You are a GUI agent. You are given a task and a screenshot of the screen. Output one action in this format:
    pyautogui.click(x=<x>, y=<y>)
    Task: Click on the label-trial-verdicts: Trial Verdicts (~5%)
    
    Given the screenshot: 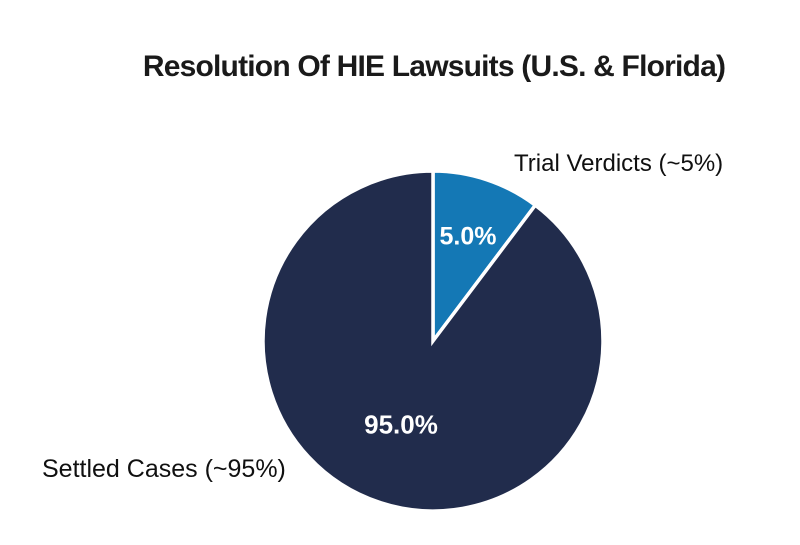 What is the action you would take?
    pyautogui.click(x=619, y=163)
    